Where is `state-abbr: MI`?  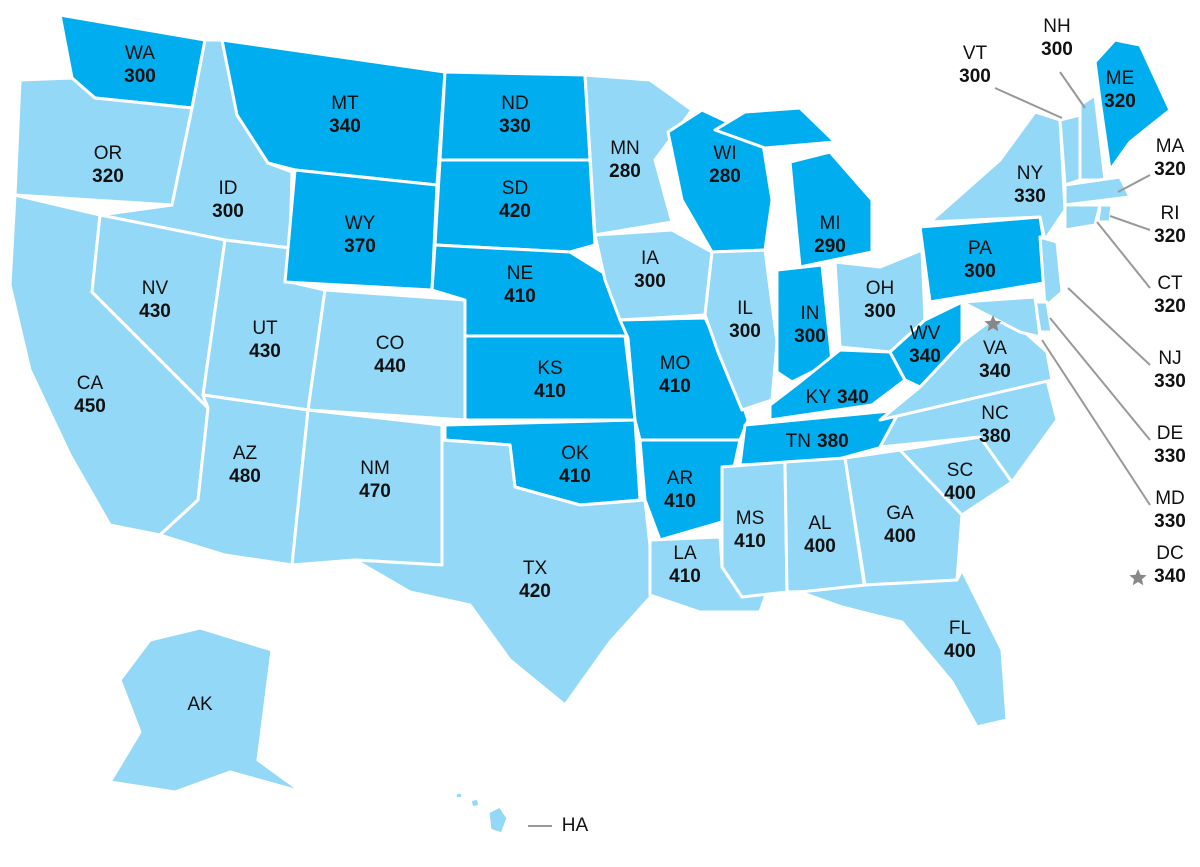
state-abbr: MI is located at coordinates (829, 223).